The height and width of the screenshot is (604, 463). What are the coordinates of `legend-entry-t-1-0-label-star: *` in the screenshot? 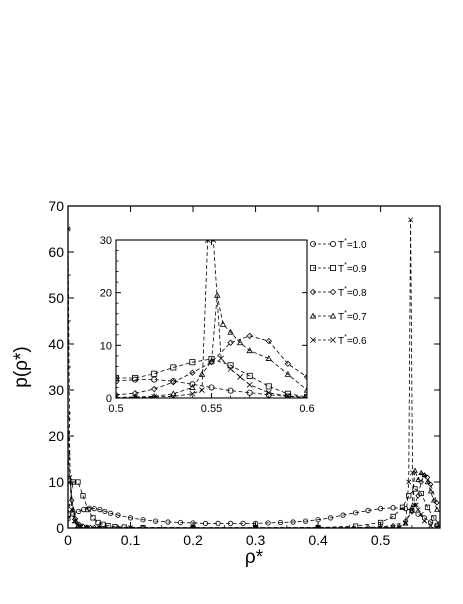 It's located at (345, 241).